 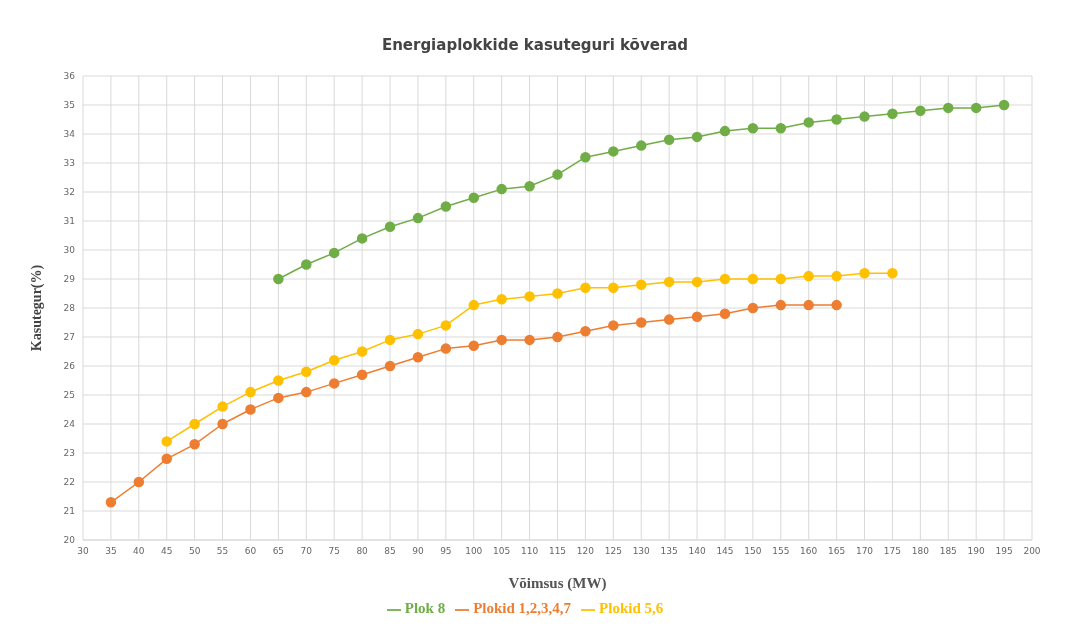 What do you see at coordinates (139, 551) in the screenshot?
I see `x-tick-label: 40` at bounding box center [139, 551].